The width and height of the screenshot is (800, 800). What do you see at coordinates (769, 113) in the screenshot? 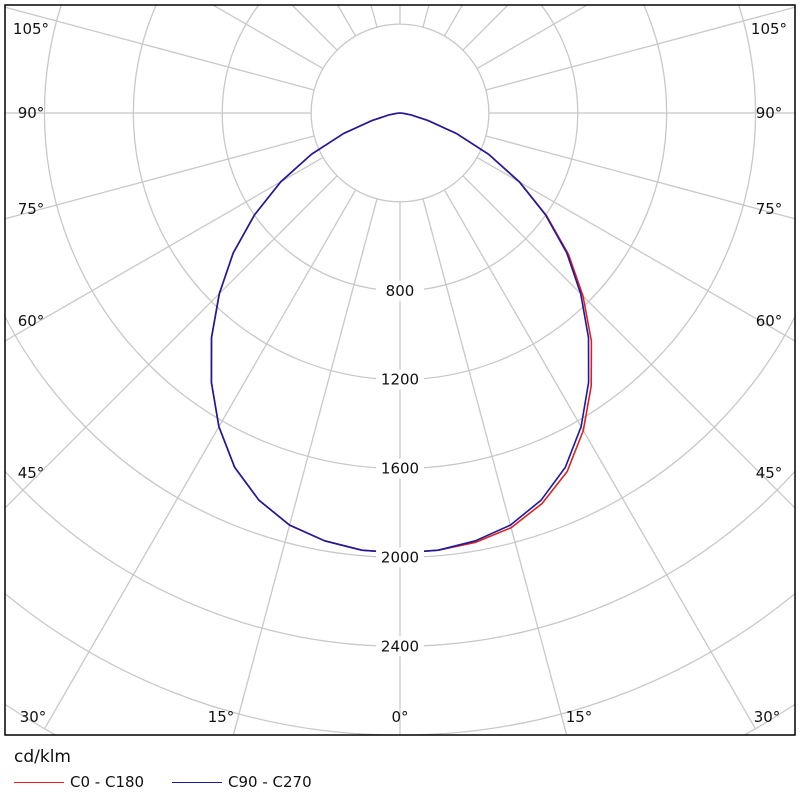
I see `angle-label-right: 90°` at bounding box center [769, 113].